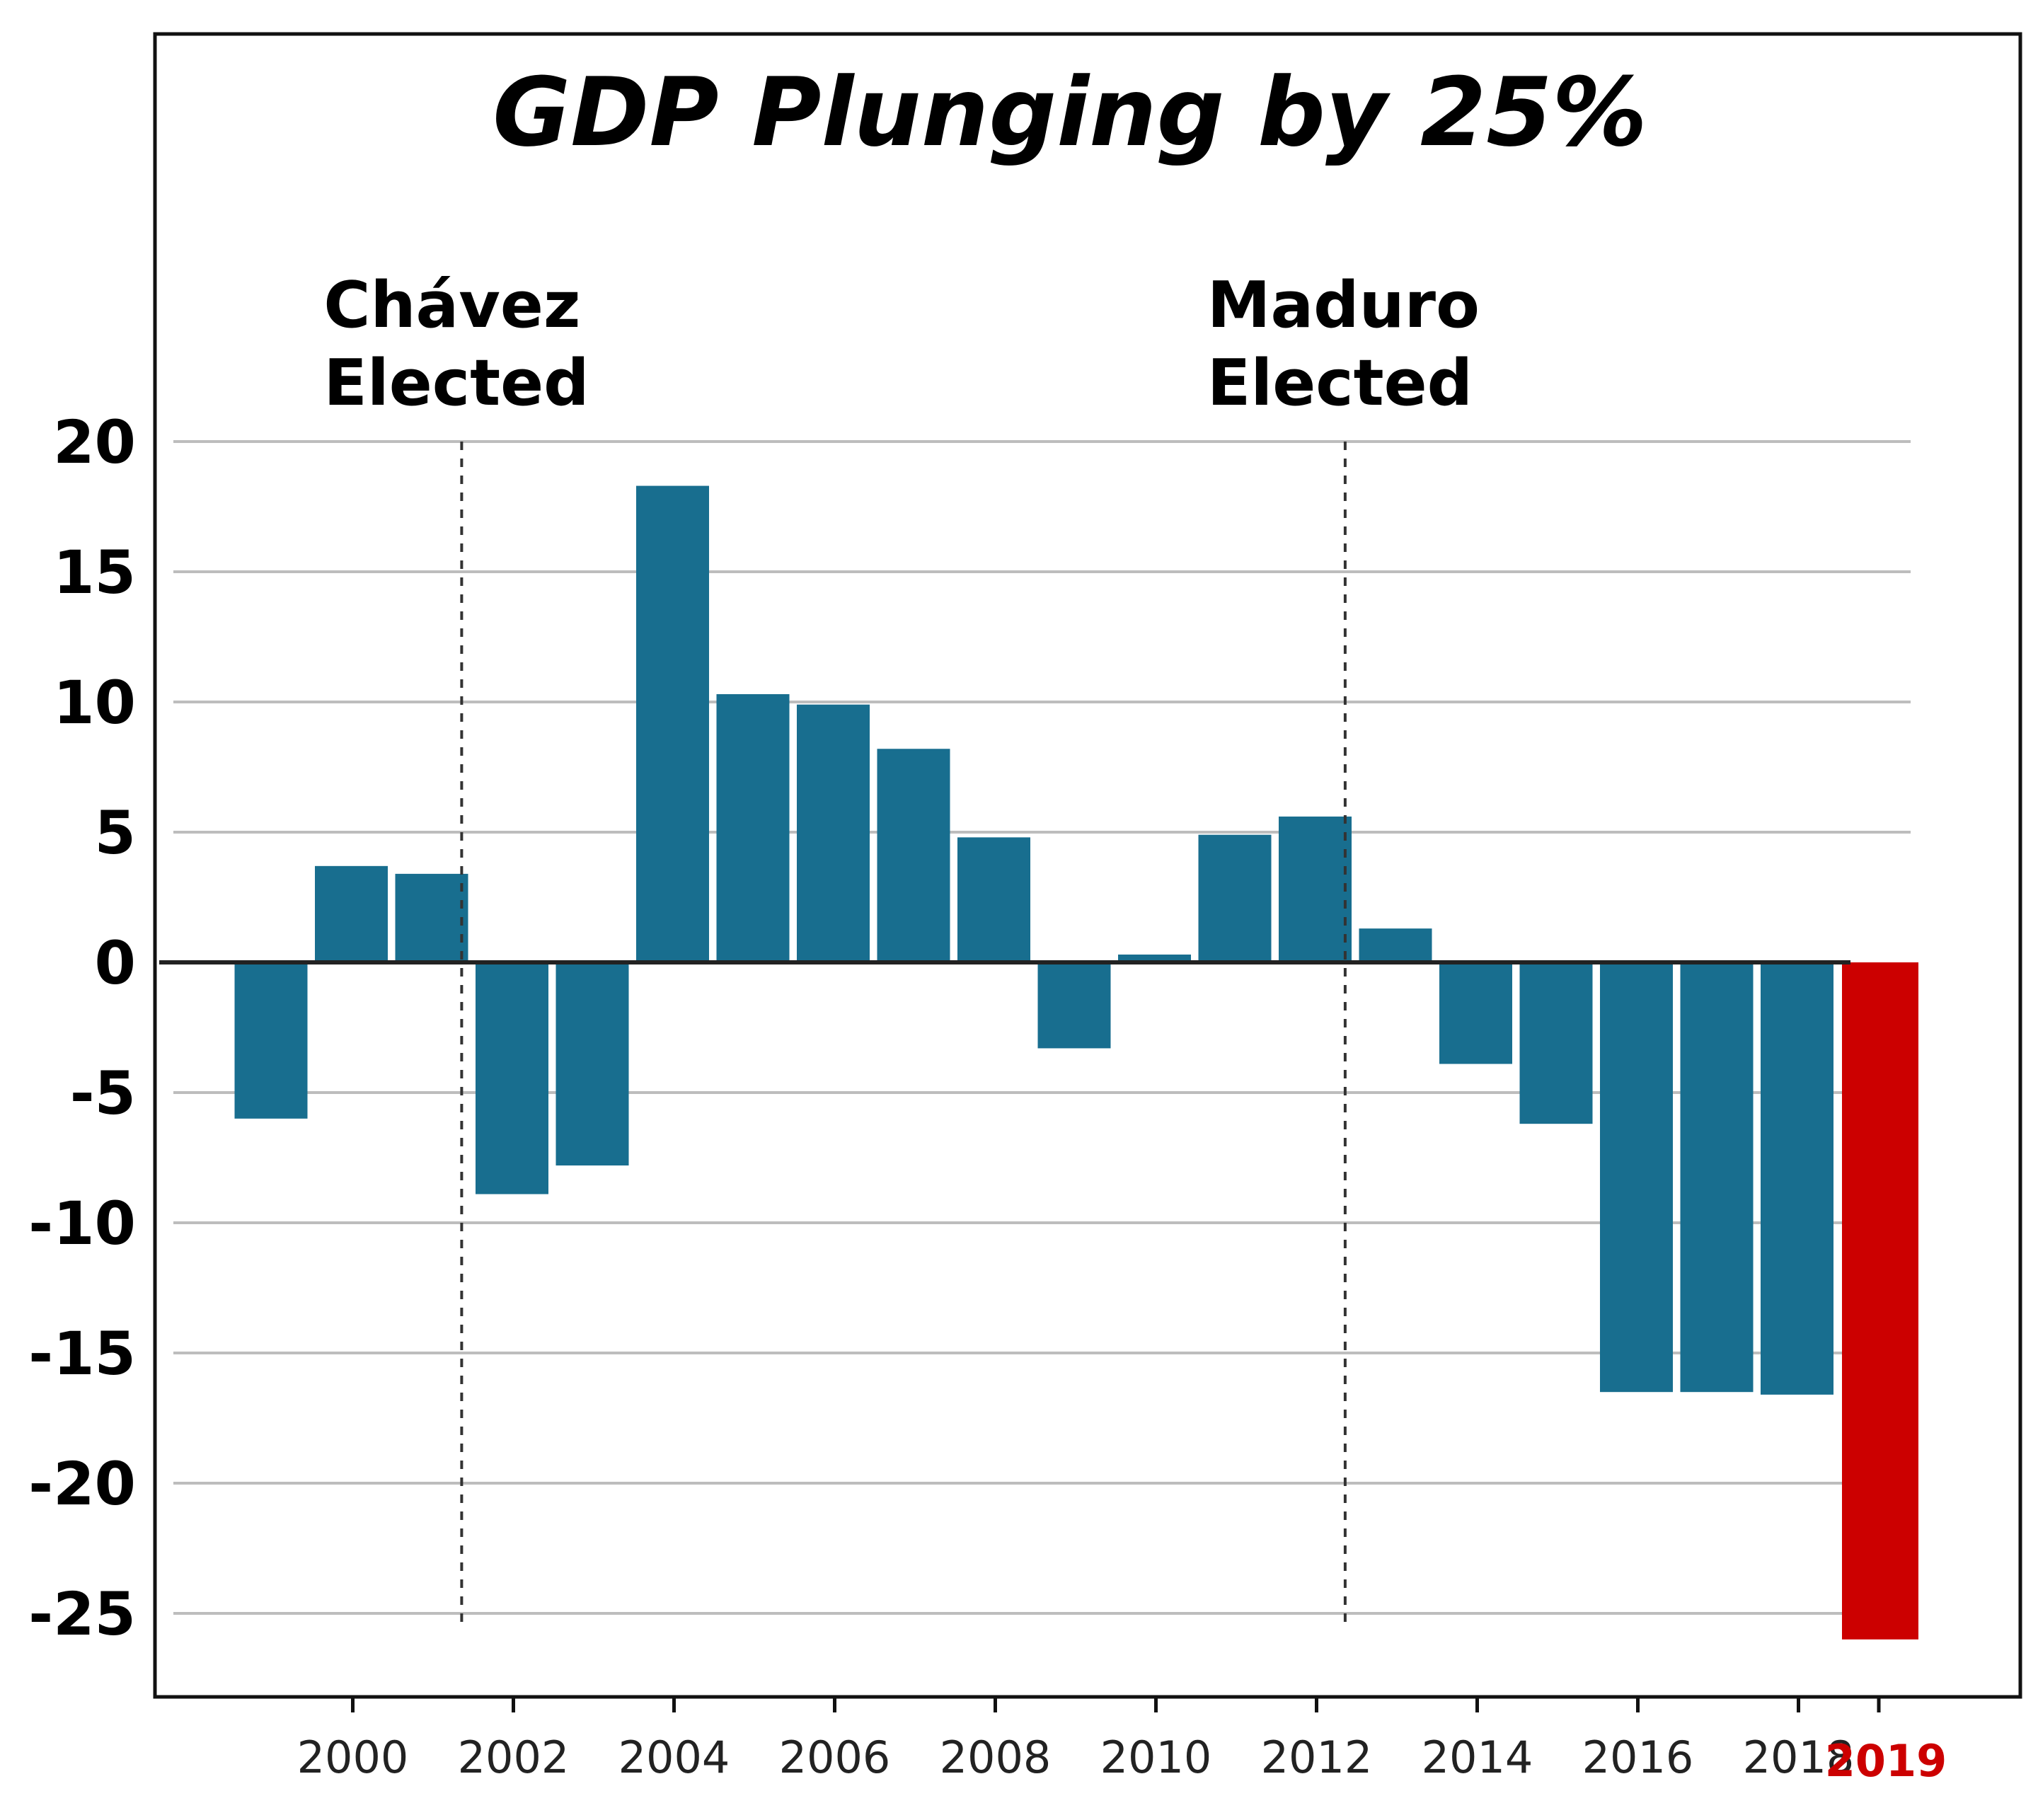  What do you see at coordinates (1886, 1761) in the screenshot?
I see `x-tick-label-highlight: 2019` at bounding box center [1886, 1761].